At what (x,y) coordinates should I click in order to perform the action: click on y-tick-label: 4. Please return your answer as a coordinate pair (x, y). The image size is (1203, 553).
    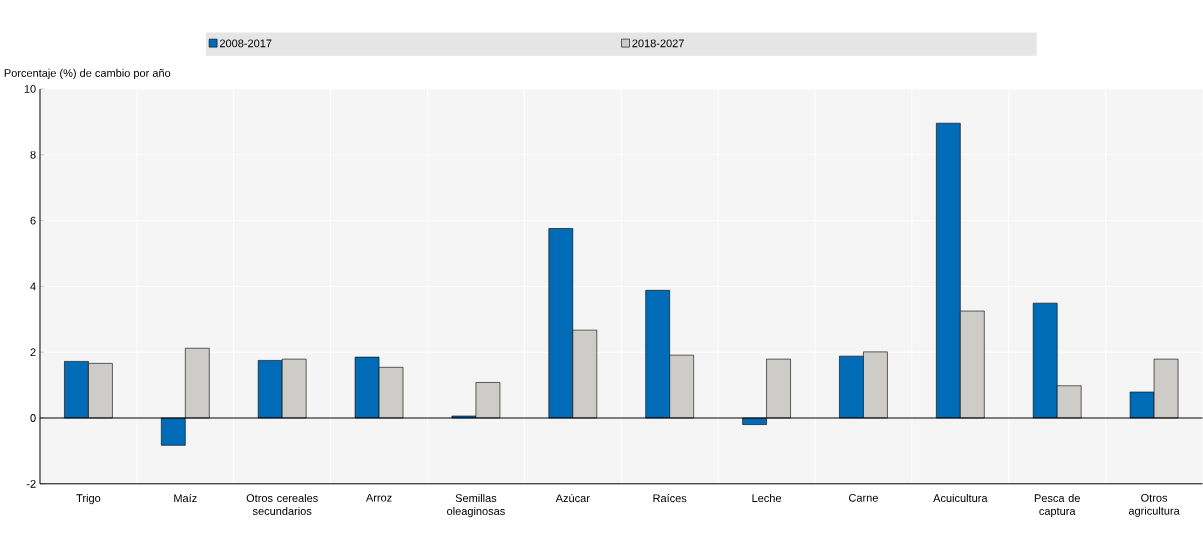
    Looking at the image, I should click on (33, 286).